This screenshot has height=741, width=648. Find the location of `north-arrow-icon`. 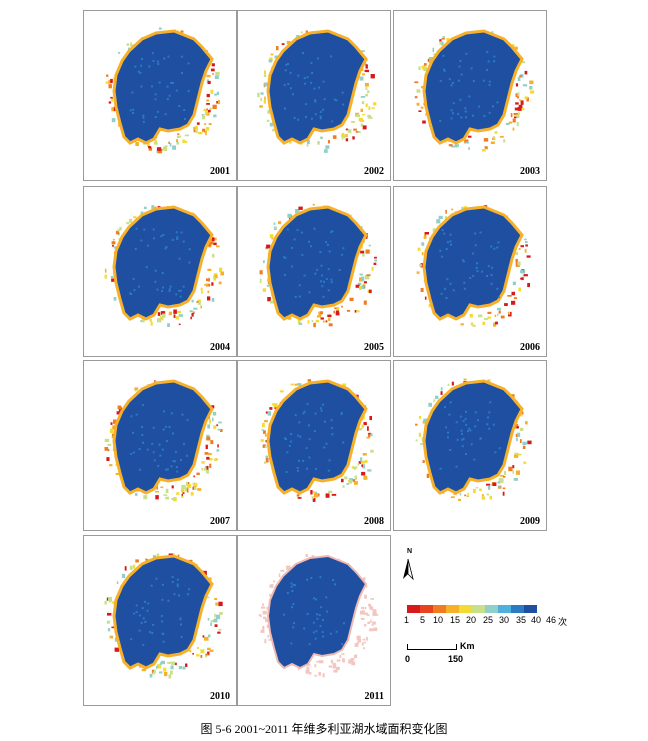

north-arrow-icon is located at coordinates (408, 569).